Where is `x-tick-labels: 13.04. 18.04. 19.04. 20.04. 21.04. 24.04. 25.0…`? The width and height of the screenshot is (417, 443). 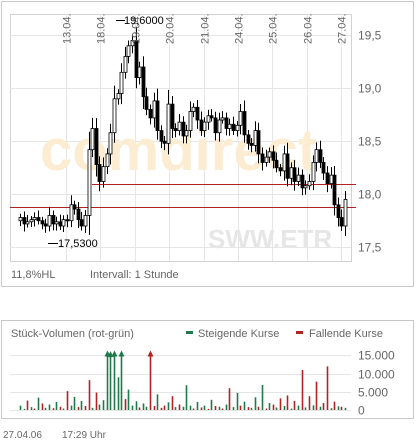
x-tick-labels: 13.04. 18.04. 19.04. 20.04. 21.04. 24.04. 25.0… is located at coordinates (205, 28).